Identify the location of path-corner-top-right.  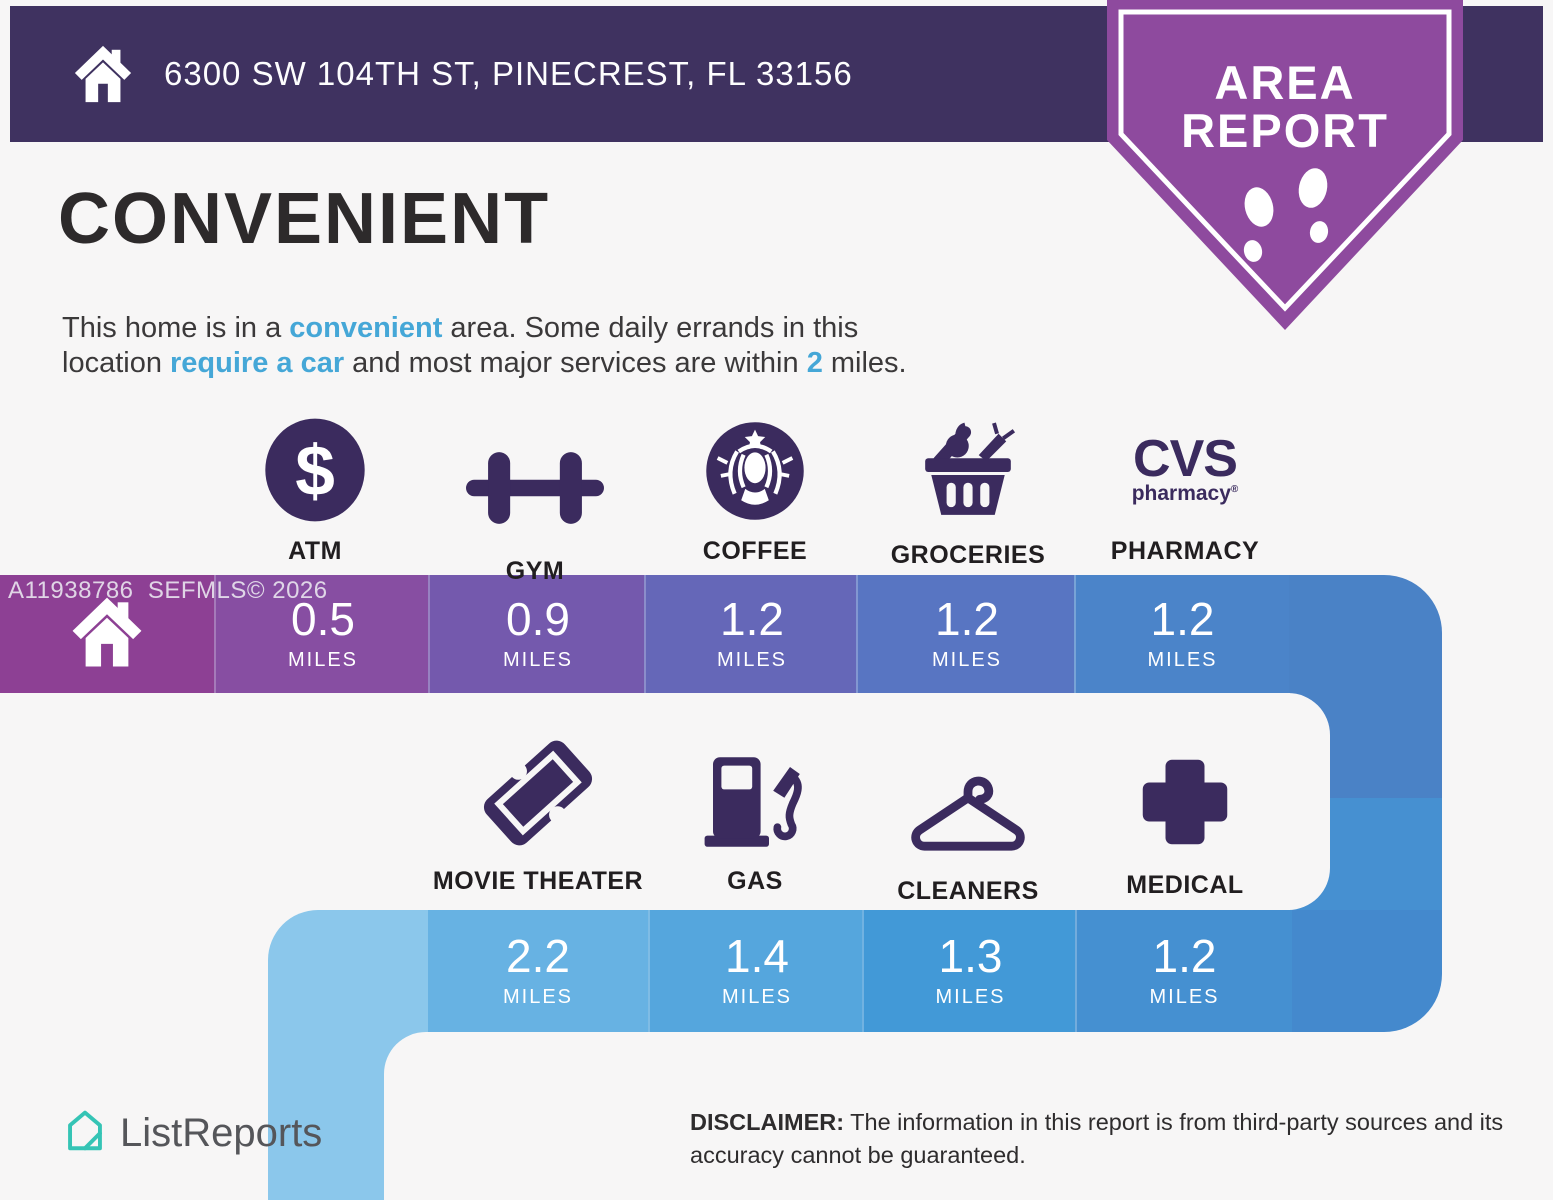
(1364, 634).